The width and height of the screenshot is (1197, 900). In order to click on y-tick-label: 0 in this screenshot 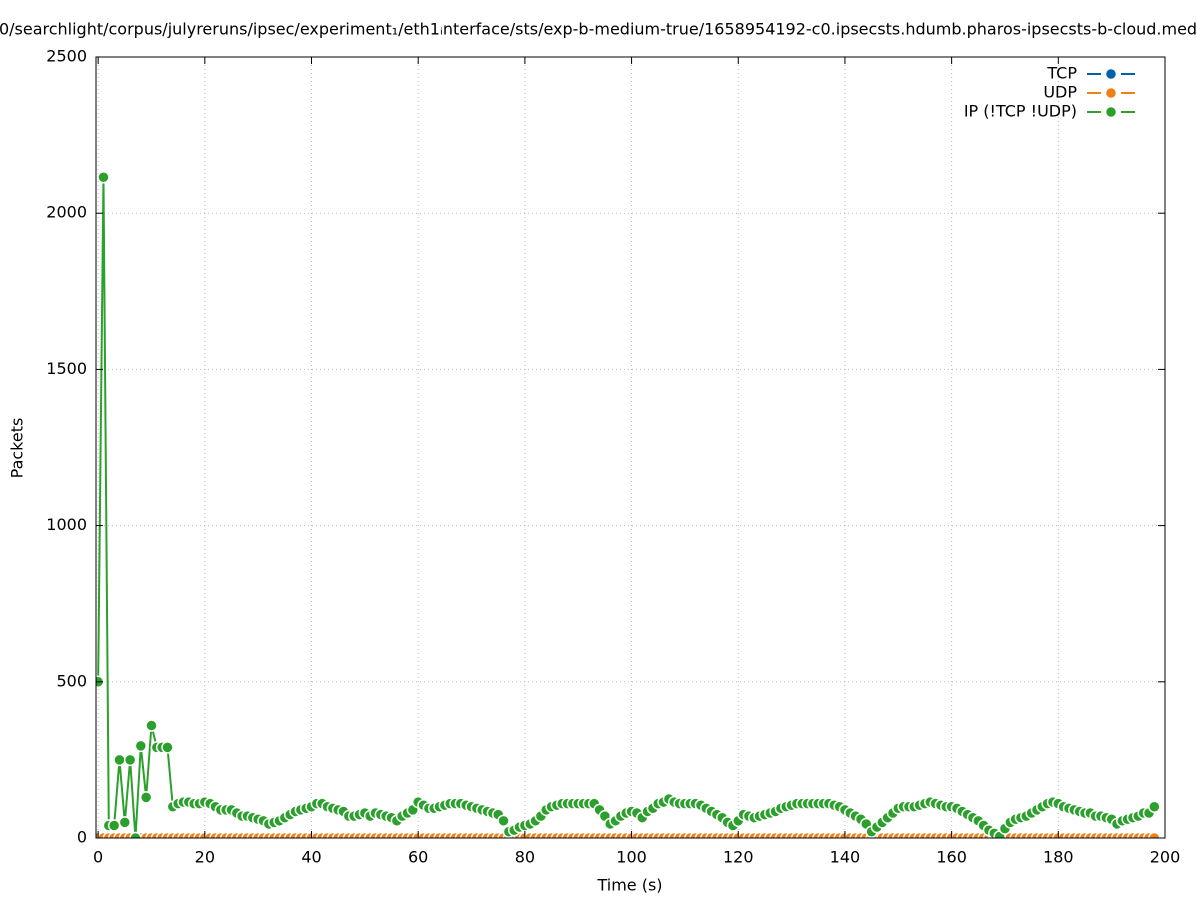, I will do `click(82, 837)`.